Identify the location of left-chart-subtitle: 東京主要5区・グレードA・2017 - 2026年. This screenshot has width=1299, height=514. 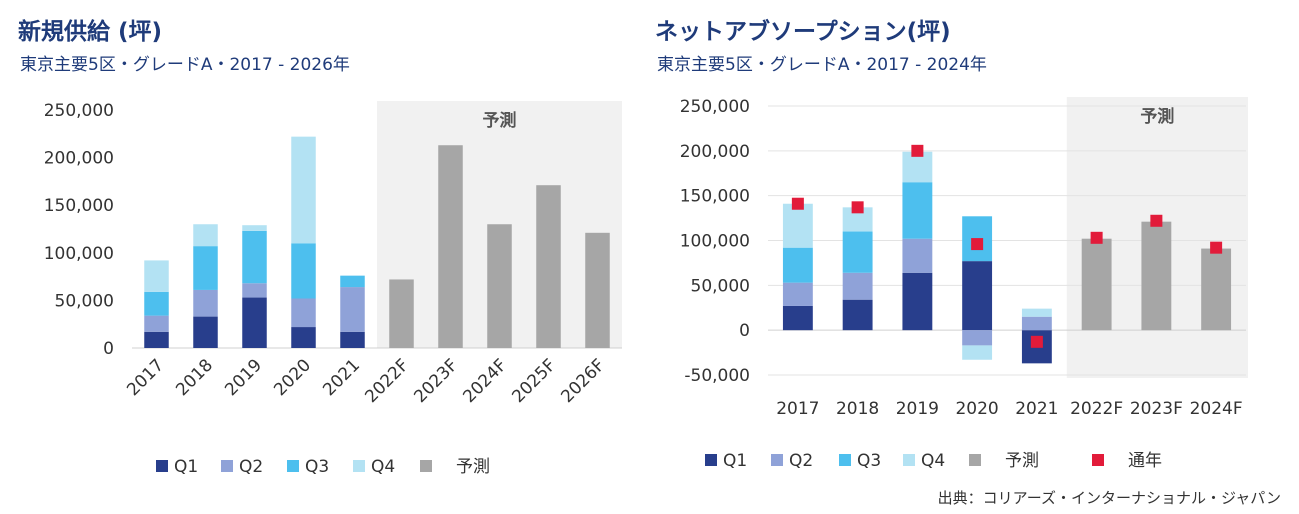
(185, 65).